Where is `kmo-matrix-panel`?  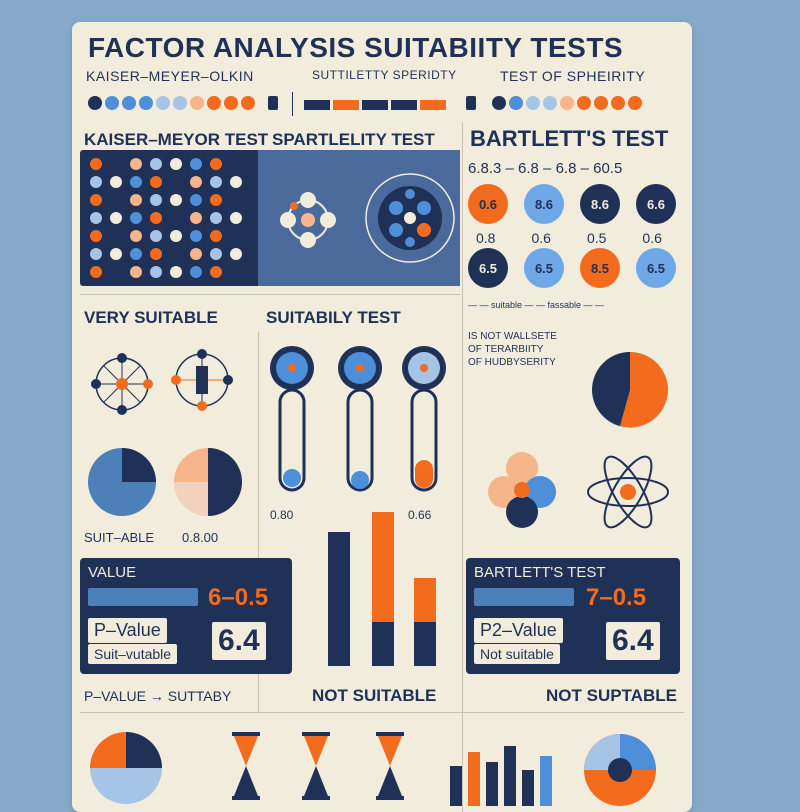
kmo-matrix-panel is located at coordinates (270, 218).